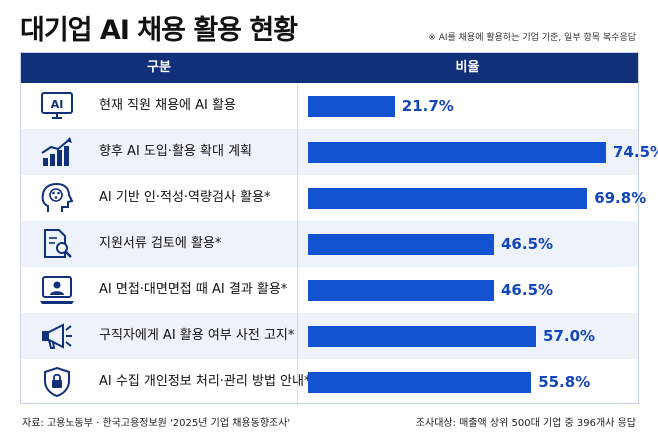  What do you see at coordinates (57, 290) in the screenshot?
I see `video-interview-icon` at bounding box center [57, 290].